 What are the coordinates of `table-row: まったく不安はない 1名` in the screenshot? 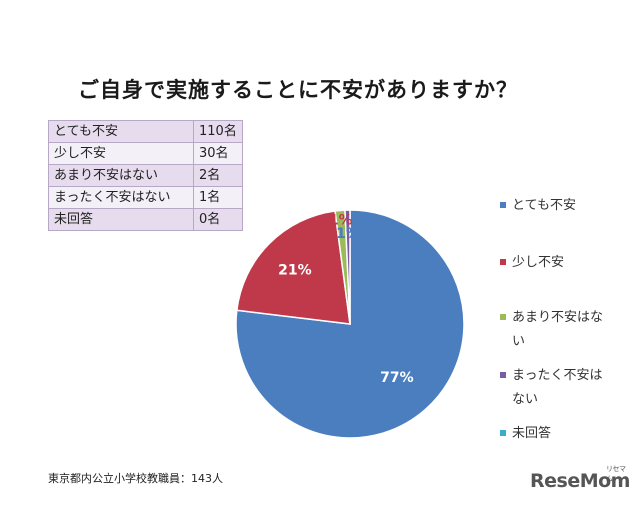 It's located at (145, 197).